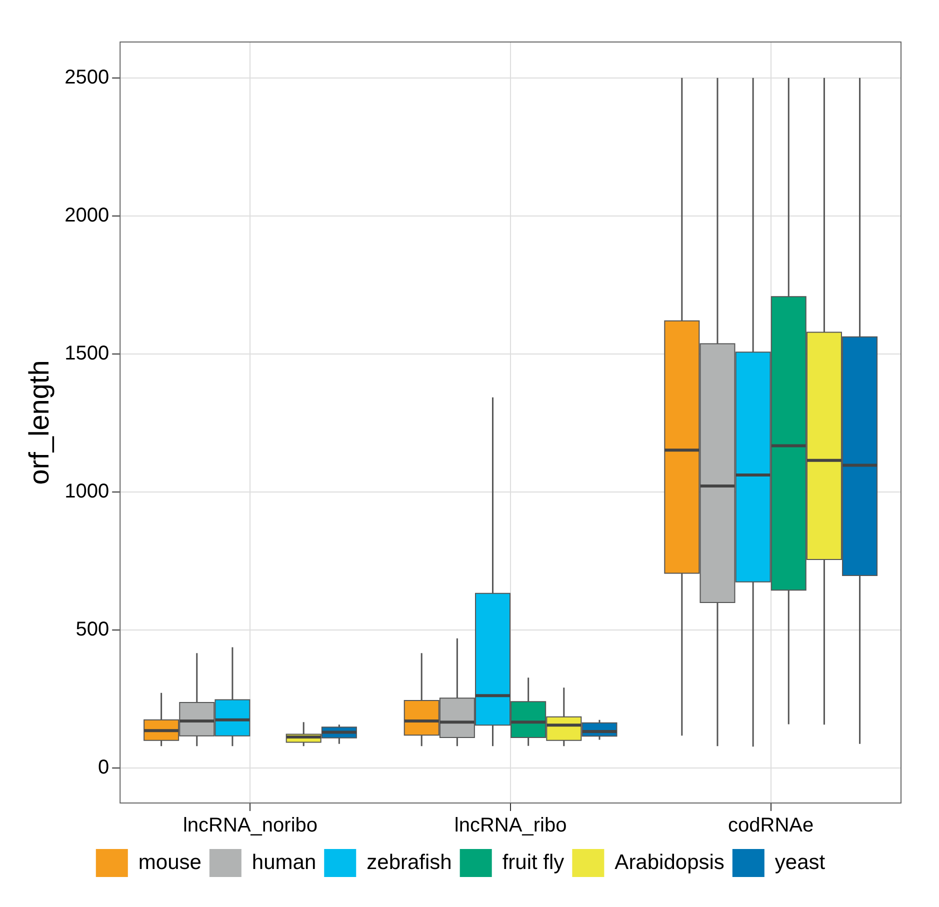 The image size is (939, 907). Describe the element at coordinates (93, 629) in the screenshot. I see `y-tick-label: 500` at that location.